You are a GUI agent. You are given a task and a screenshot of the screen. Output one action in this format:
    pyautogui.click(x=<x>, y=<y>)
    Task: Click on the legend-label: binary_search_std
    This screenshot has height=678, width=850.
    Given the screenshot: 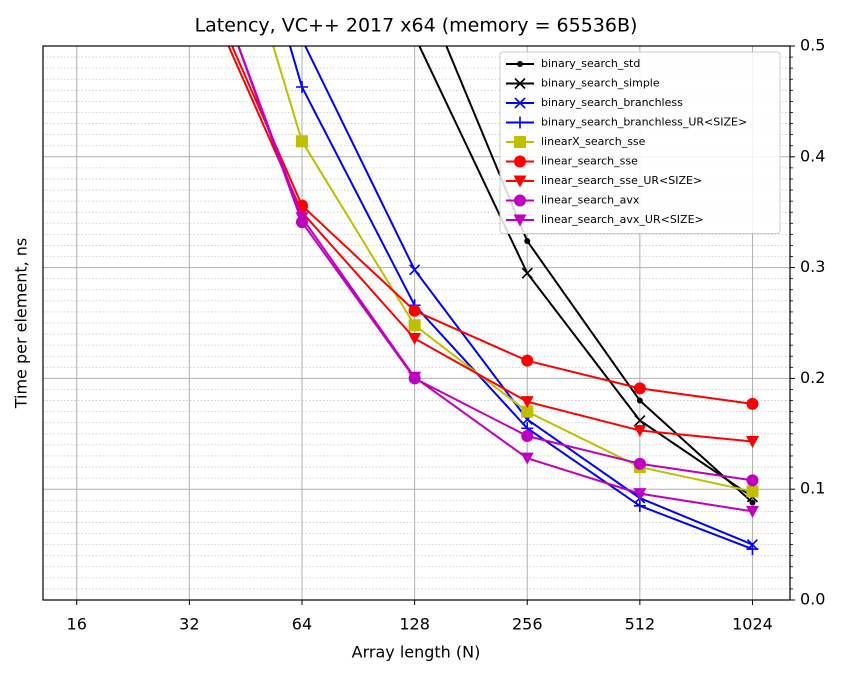 What is the action you would take?
    pyautogui.click(x=590, y=63)
    